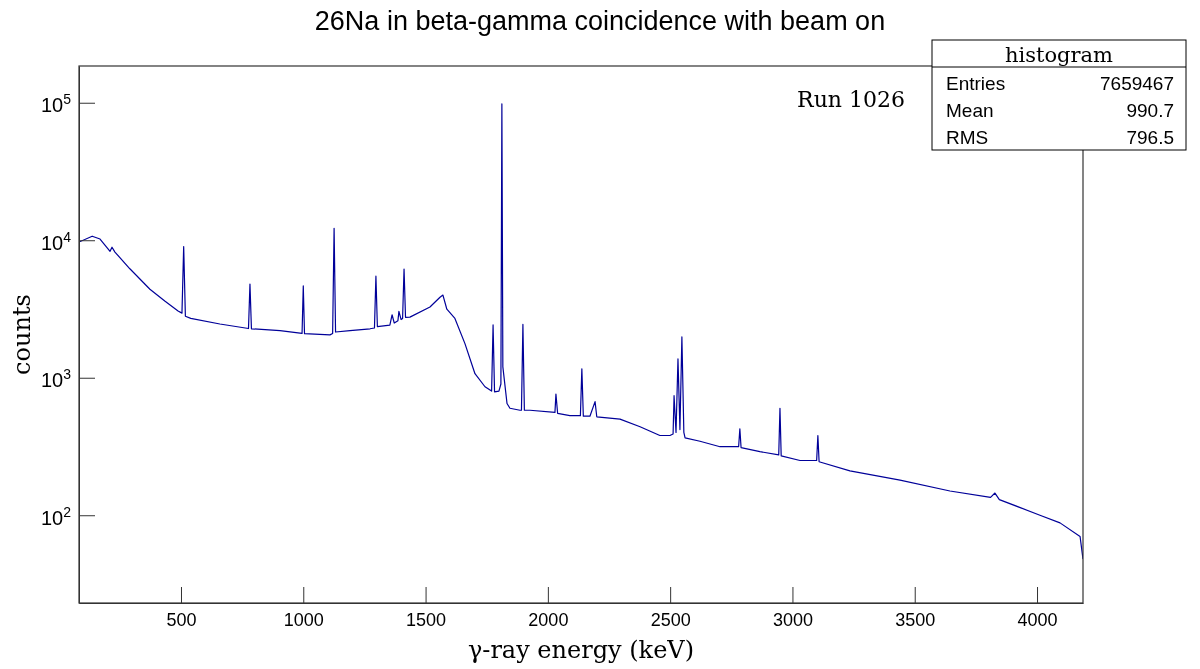 The height and width of the screenshot is (669, 1200). Describe the element at coordinates (581, 650) in the screenshot. I see `x-axis-title: γ-ray energy (keV)` at that location.